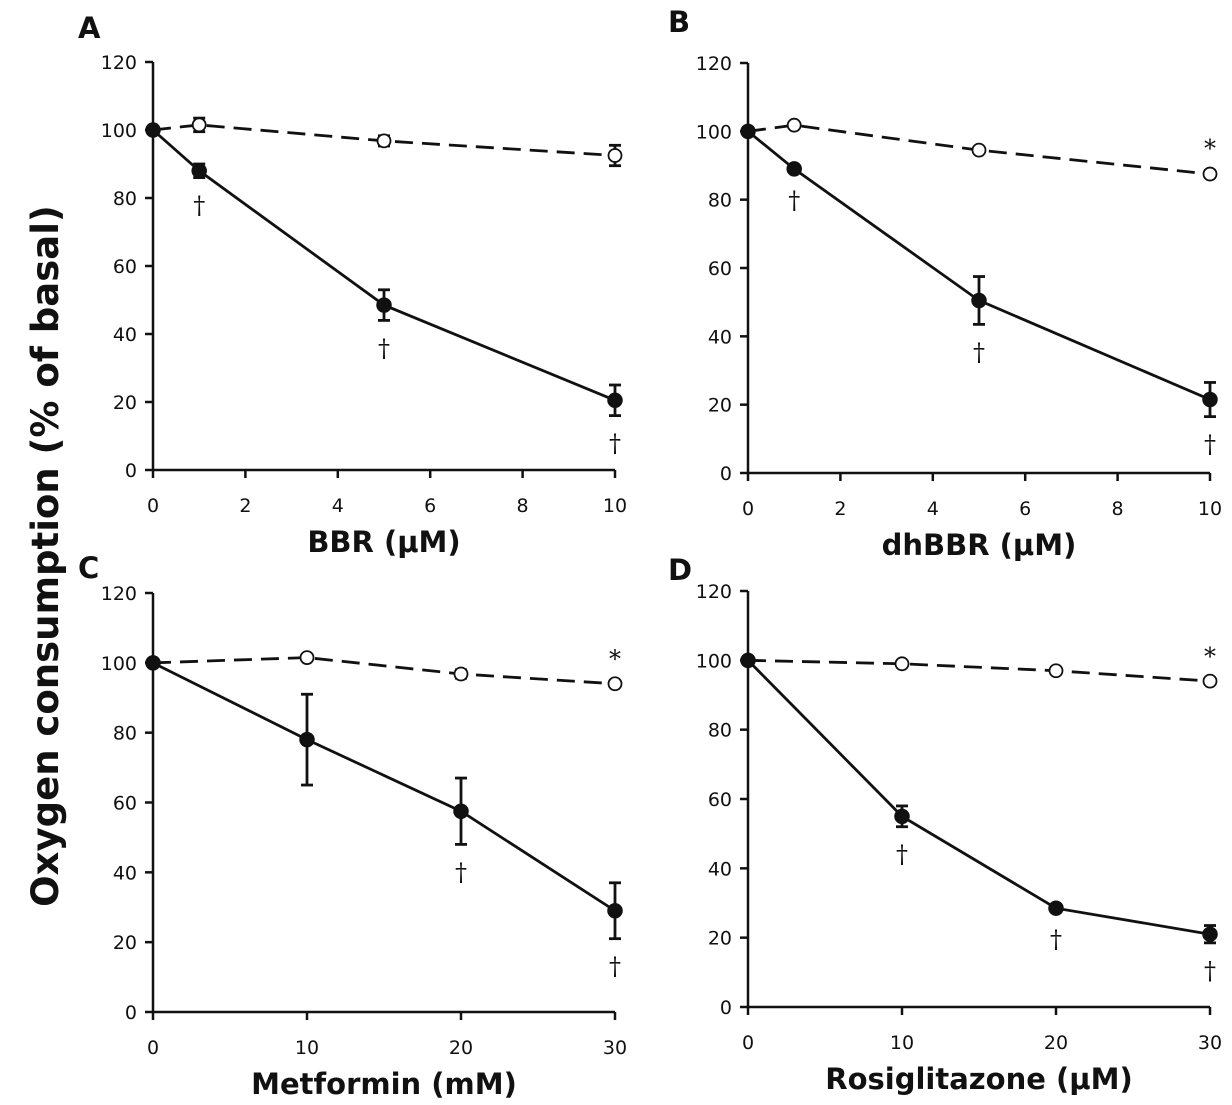  I want to click on x-axis-label: BBR (μM), so click(383, 542).